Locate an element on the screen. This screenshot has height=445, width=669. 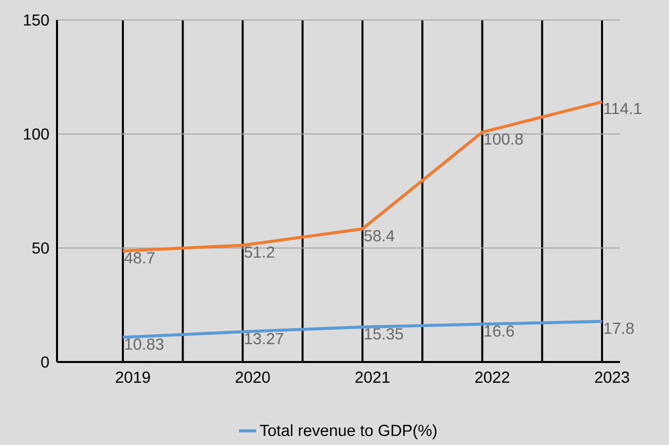
data-label: 51.2 is located at coordinates (259, 252).